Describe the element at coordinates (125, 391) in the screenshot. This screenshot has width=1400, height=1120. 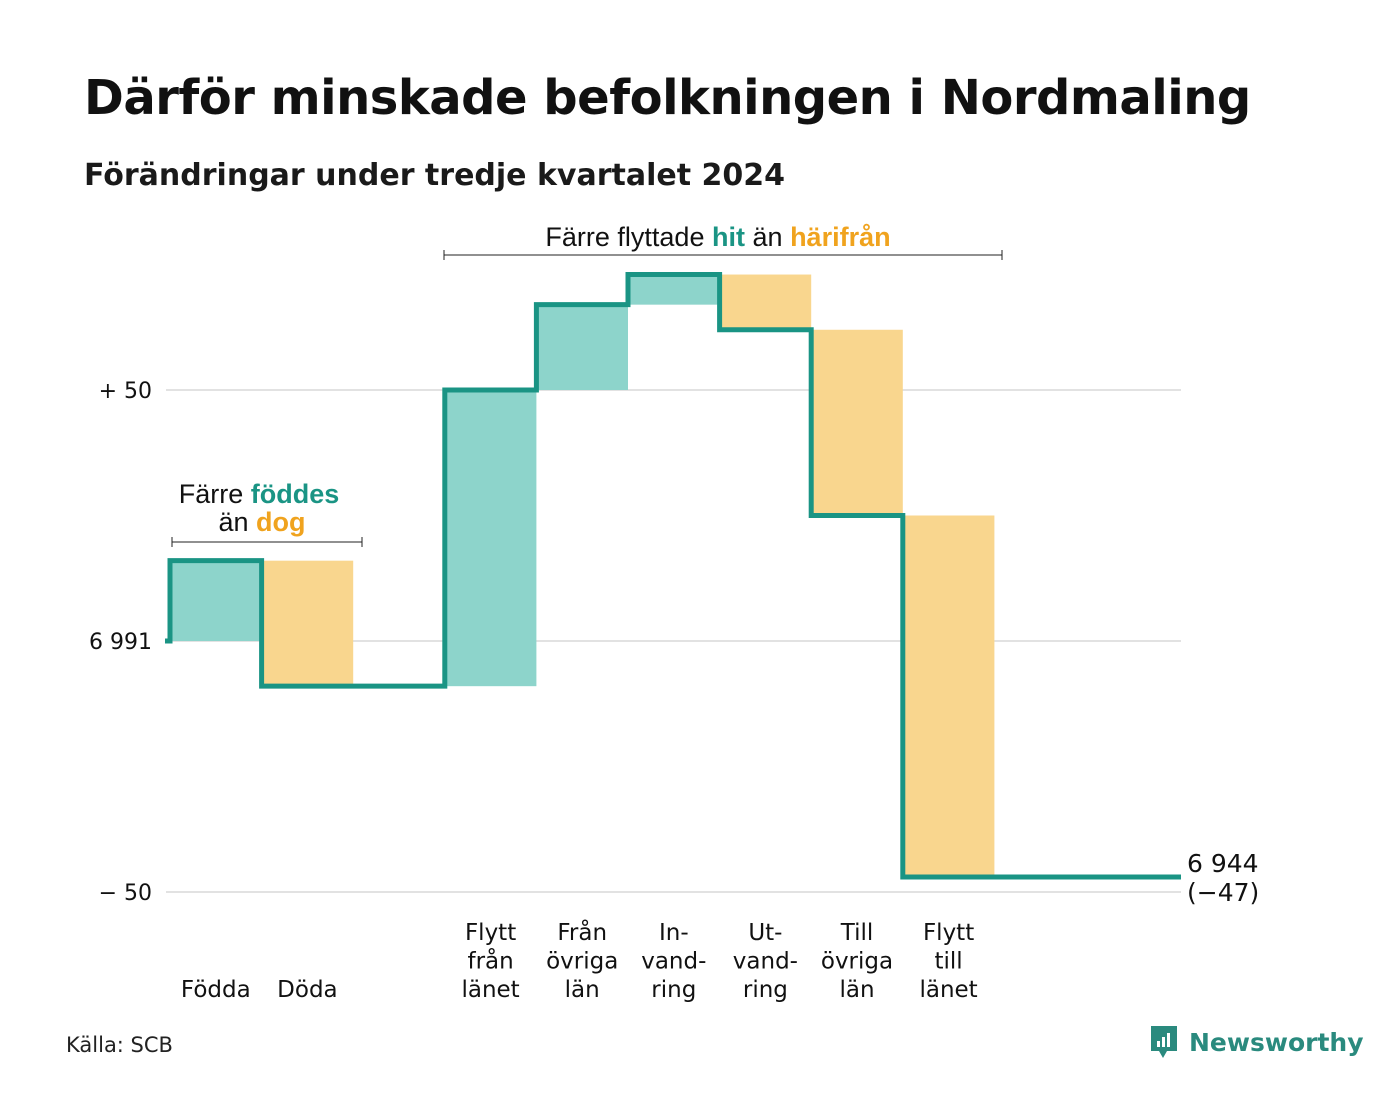
I see `y-tick-label-0: + 50` at that location.